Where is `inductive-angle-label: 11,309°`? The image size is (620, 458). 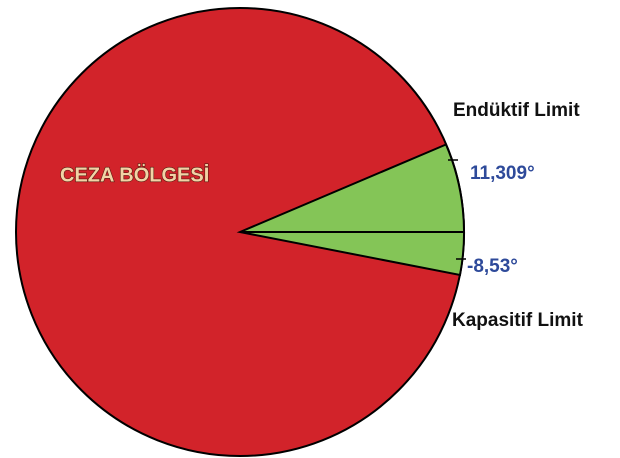 inductive-angle-label: 11,309° is located at coordinates (502, 173).